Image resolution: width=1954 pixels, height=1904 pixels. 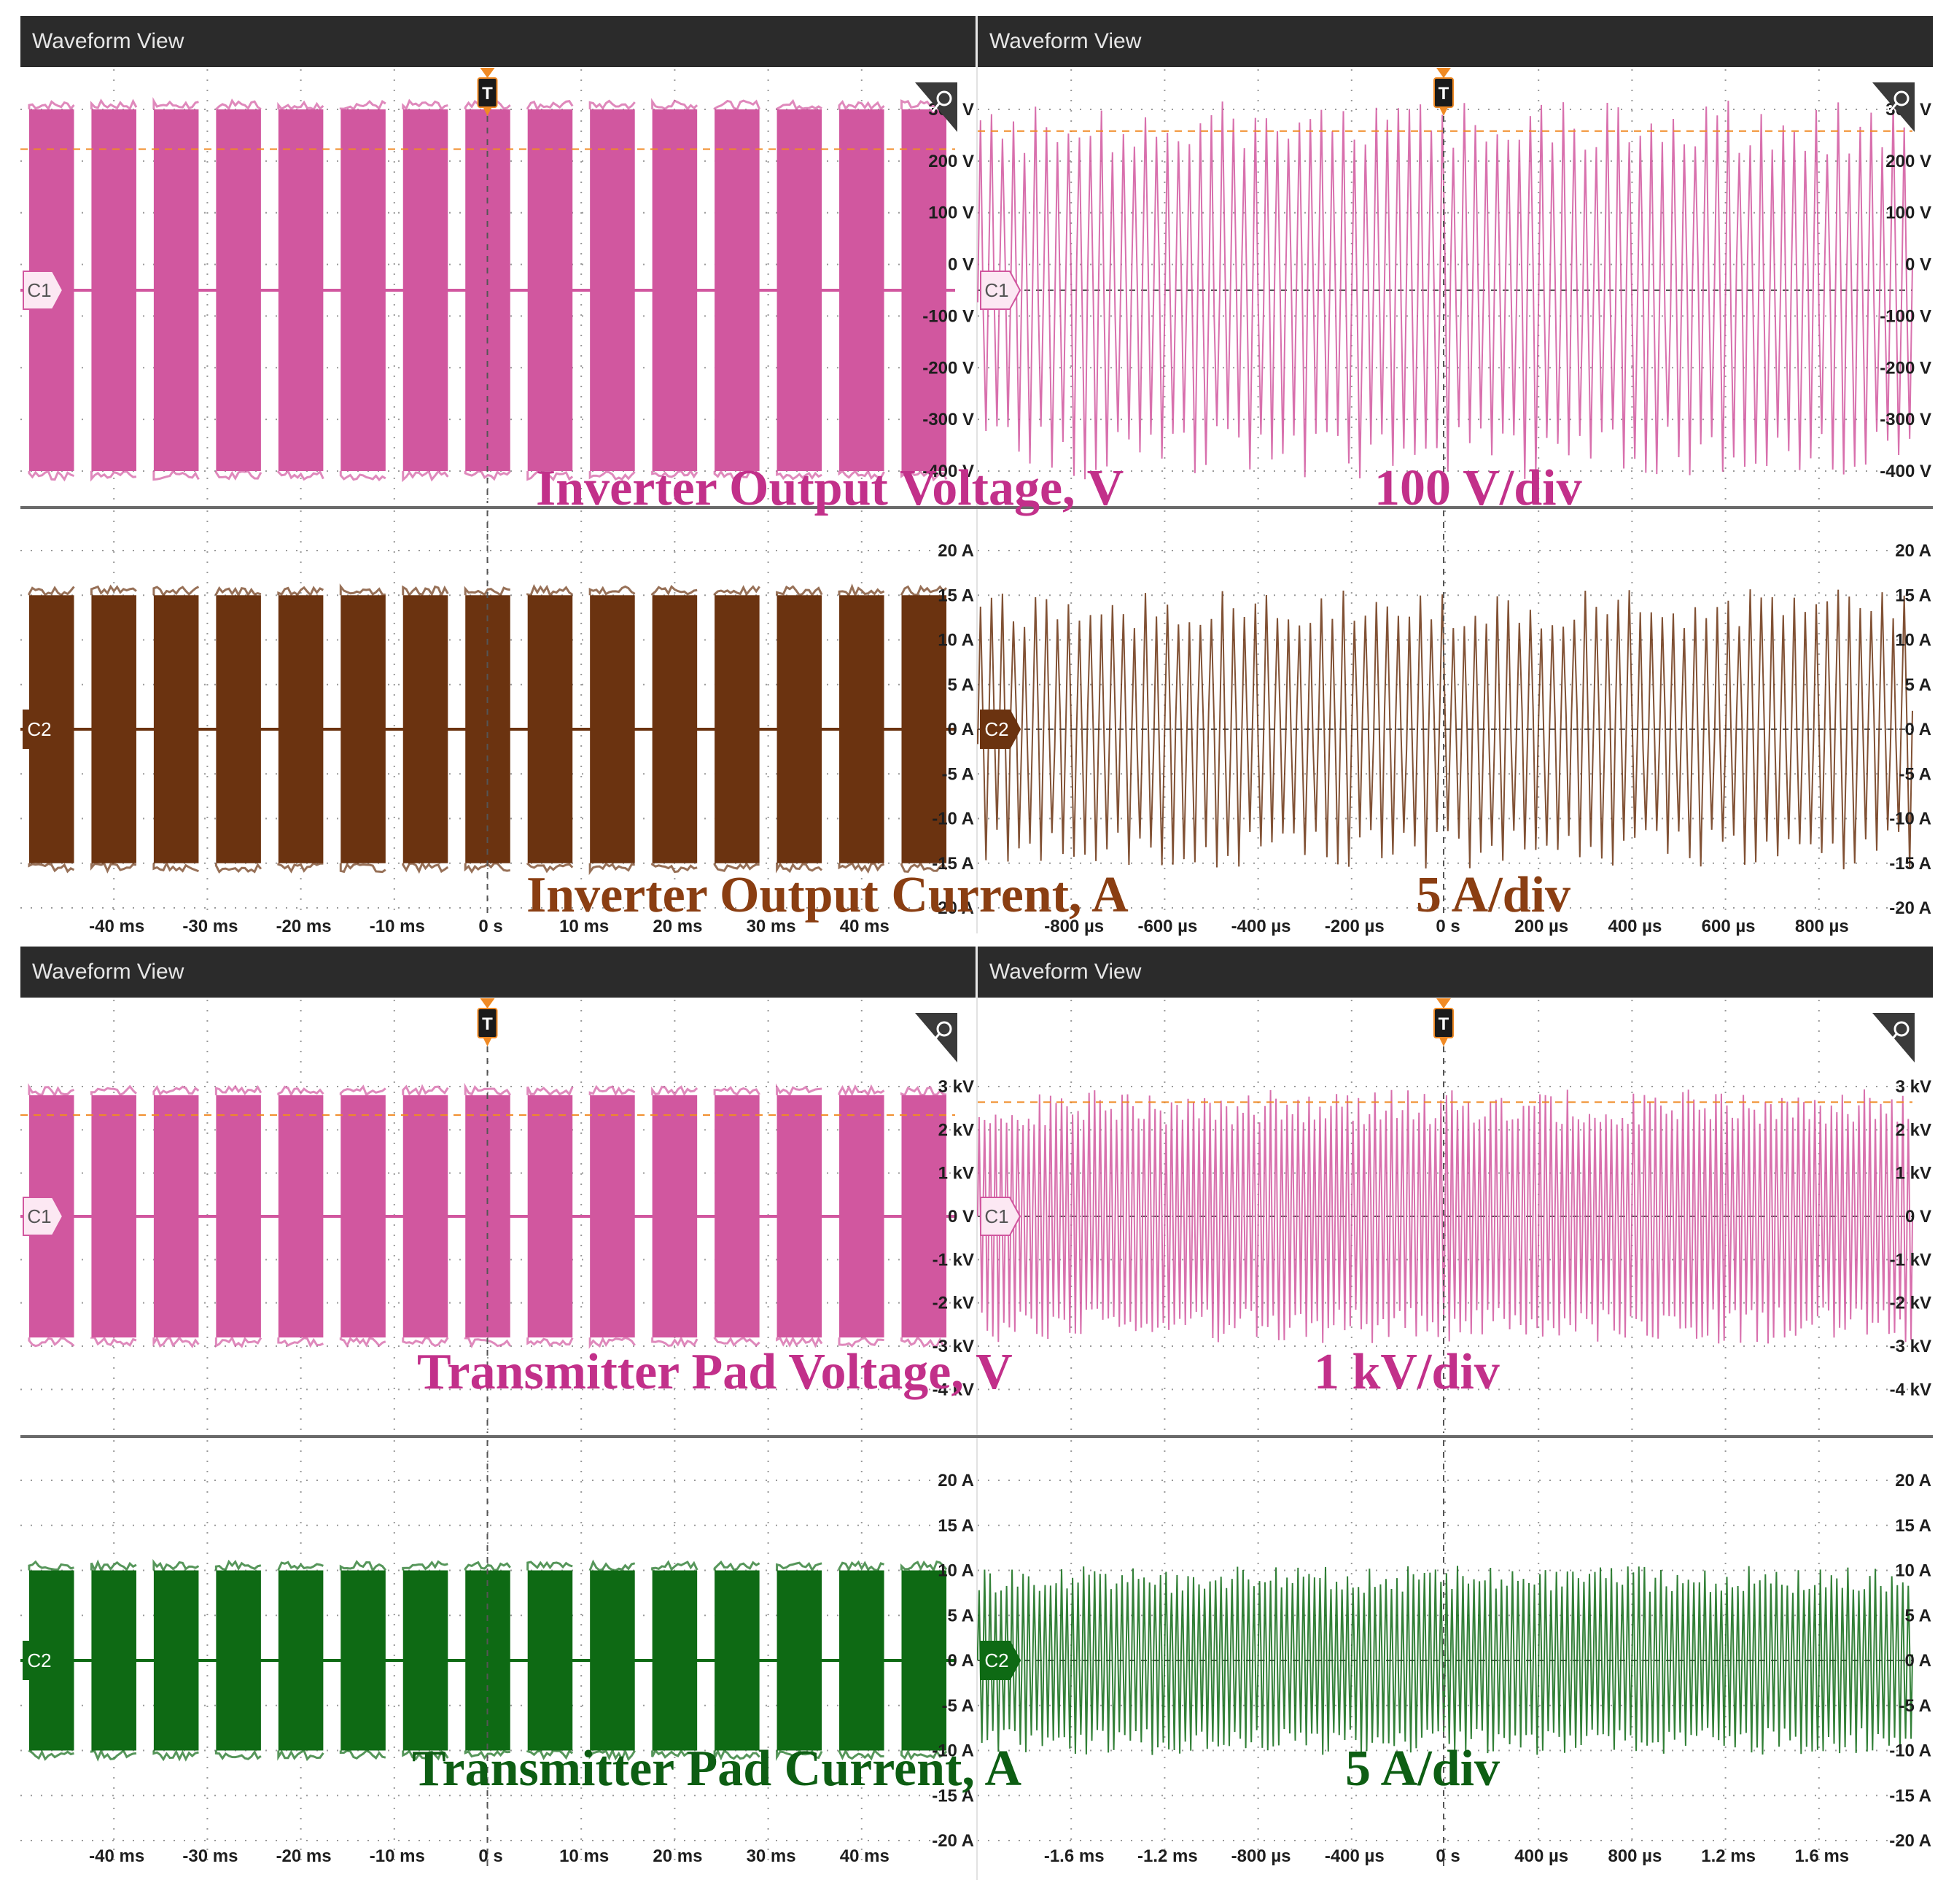 I want to click on channel-4-view-full: 20 A 15 A 10 A 5 A 0 A -5 A -10 A -15 A -20 A C2, so click(x=497, y=1654).